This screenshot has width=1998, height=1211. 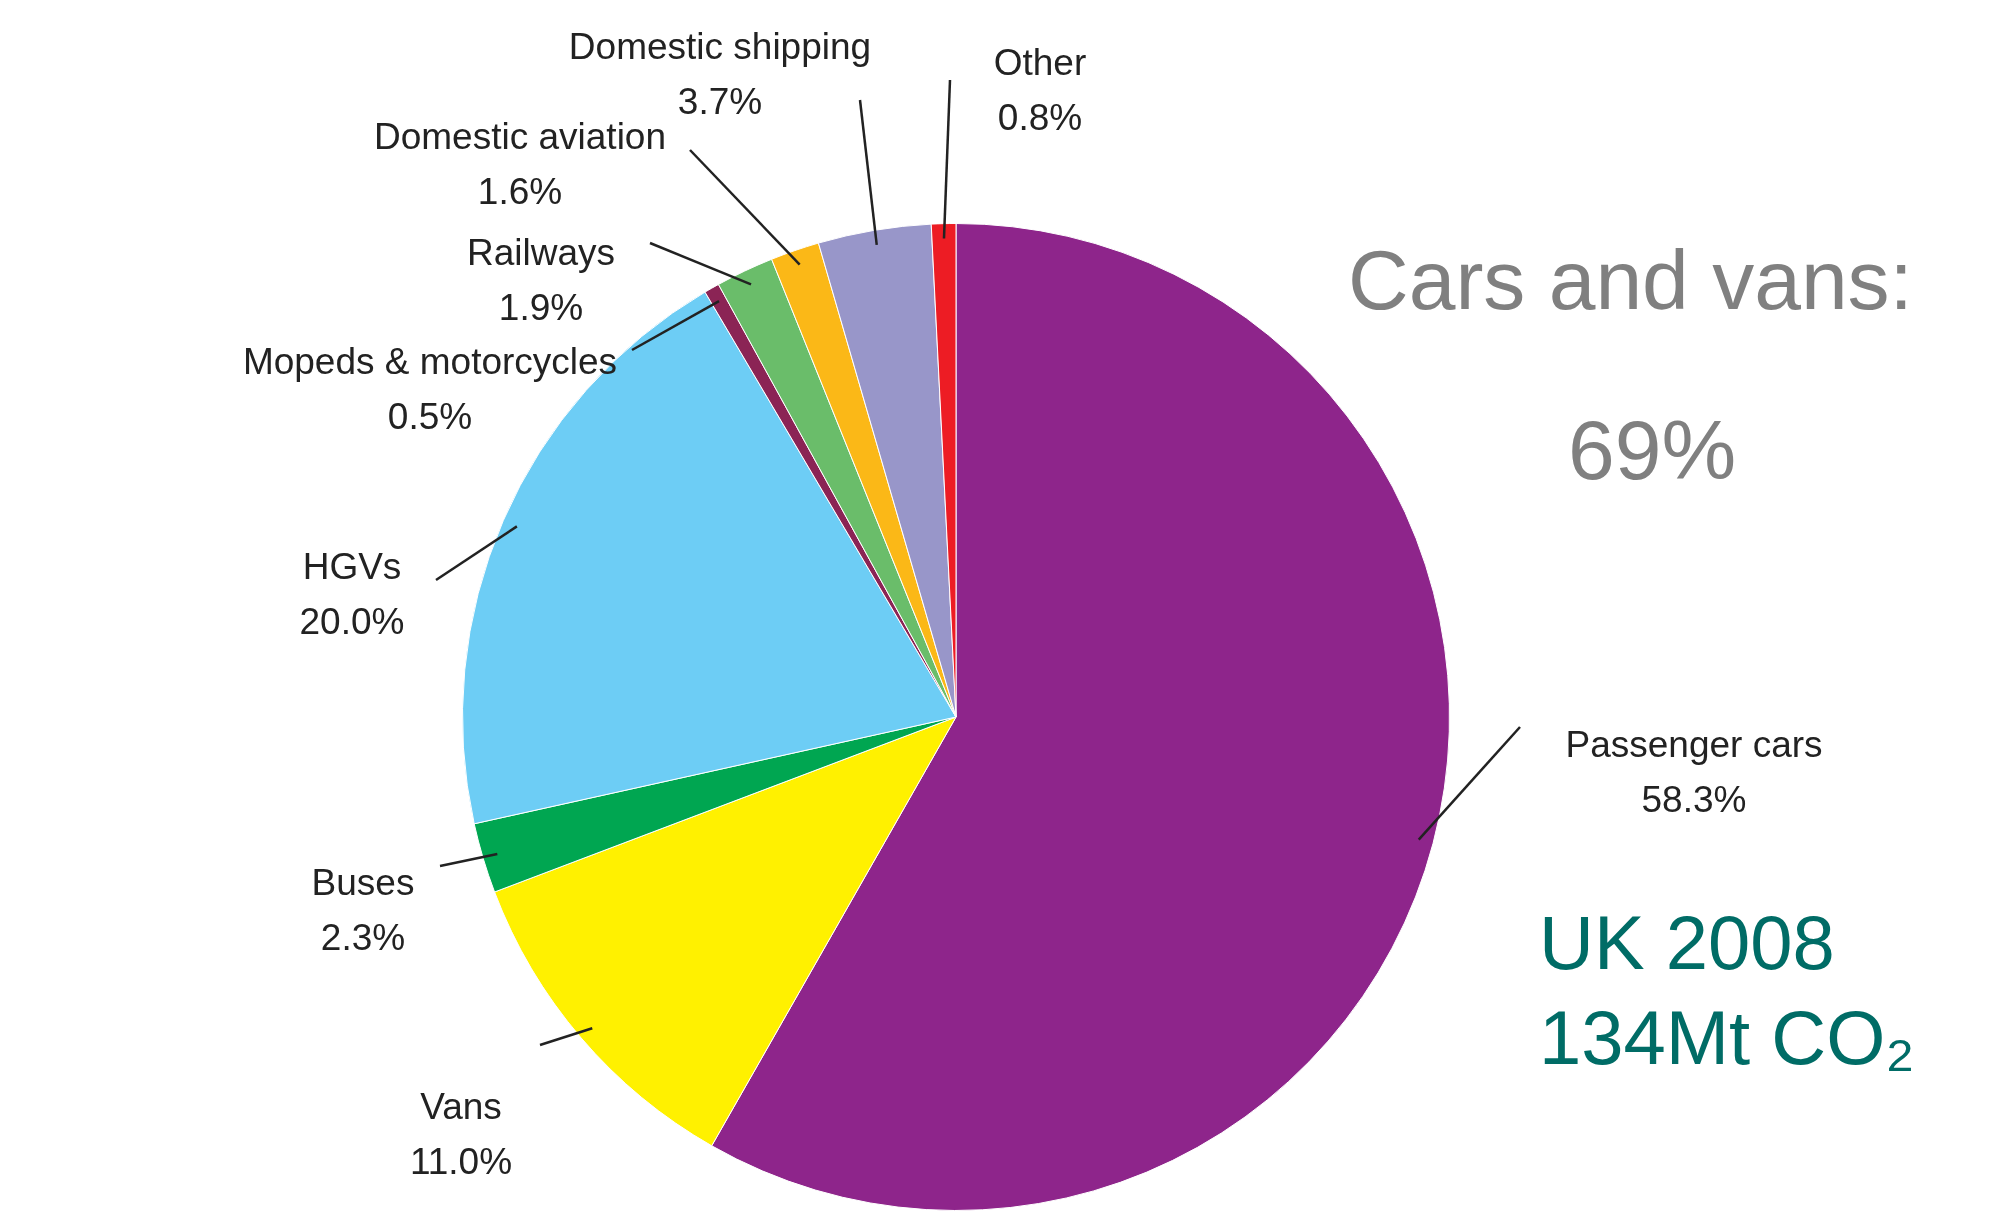 What do you see at coordinates (461, 1161) in the screenshot?
I see `data-label: 11.0%` at bounding box center [461, 1161].